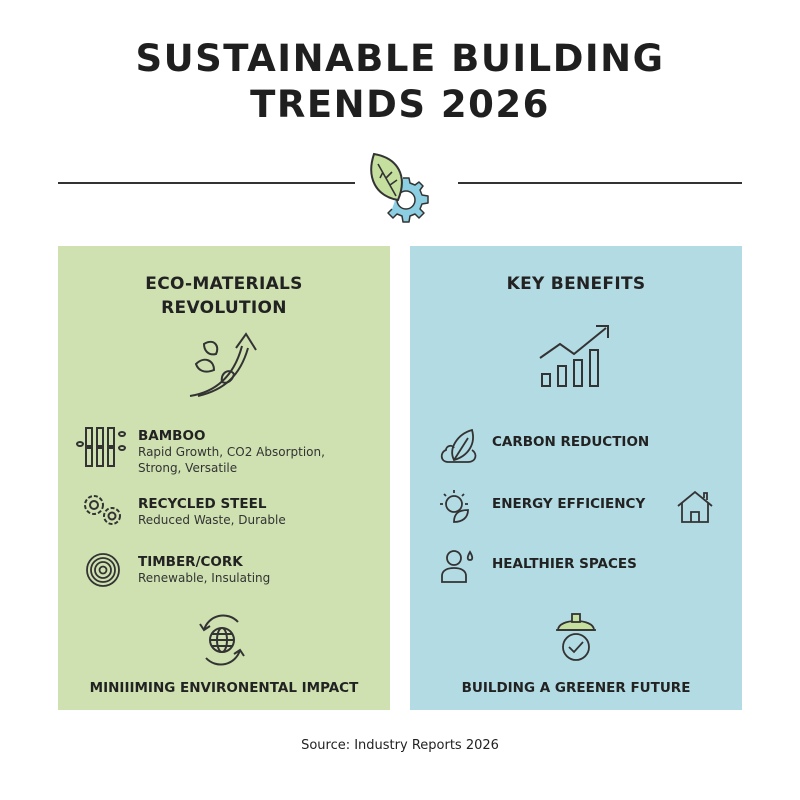 This screenshot has height=800, width=800. Describe the element at coordinates (458, 566) in the screenshot. I see `person-drop-icon` at that location.